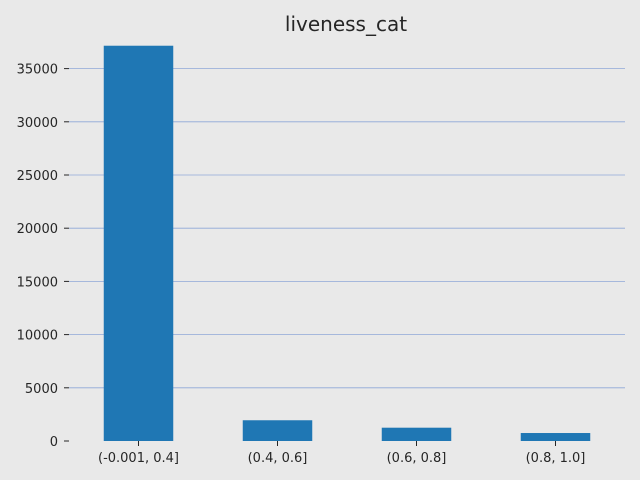  Describe the element at coordinates (37, 70) in the screenshot. I see `y-tick-label: 35000` at that location.